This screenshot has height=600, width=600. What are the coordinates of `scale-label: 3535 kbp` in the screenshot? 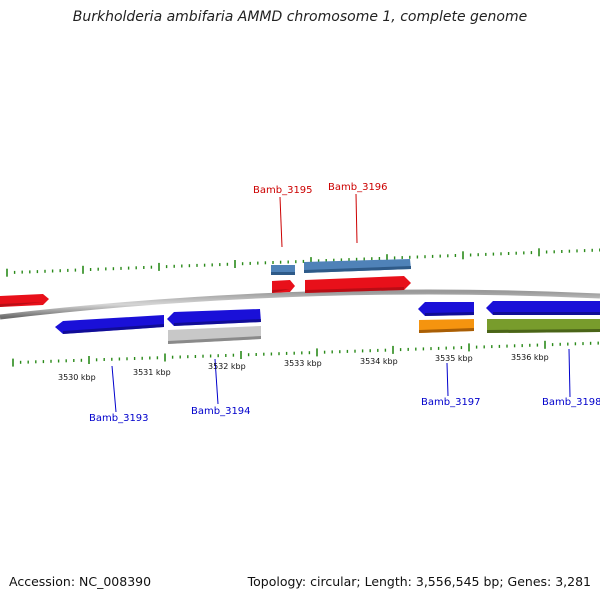 It's located at (454, 358).